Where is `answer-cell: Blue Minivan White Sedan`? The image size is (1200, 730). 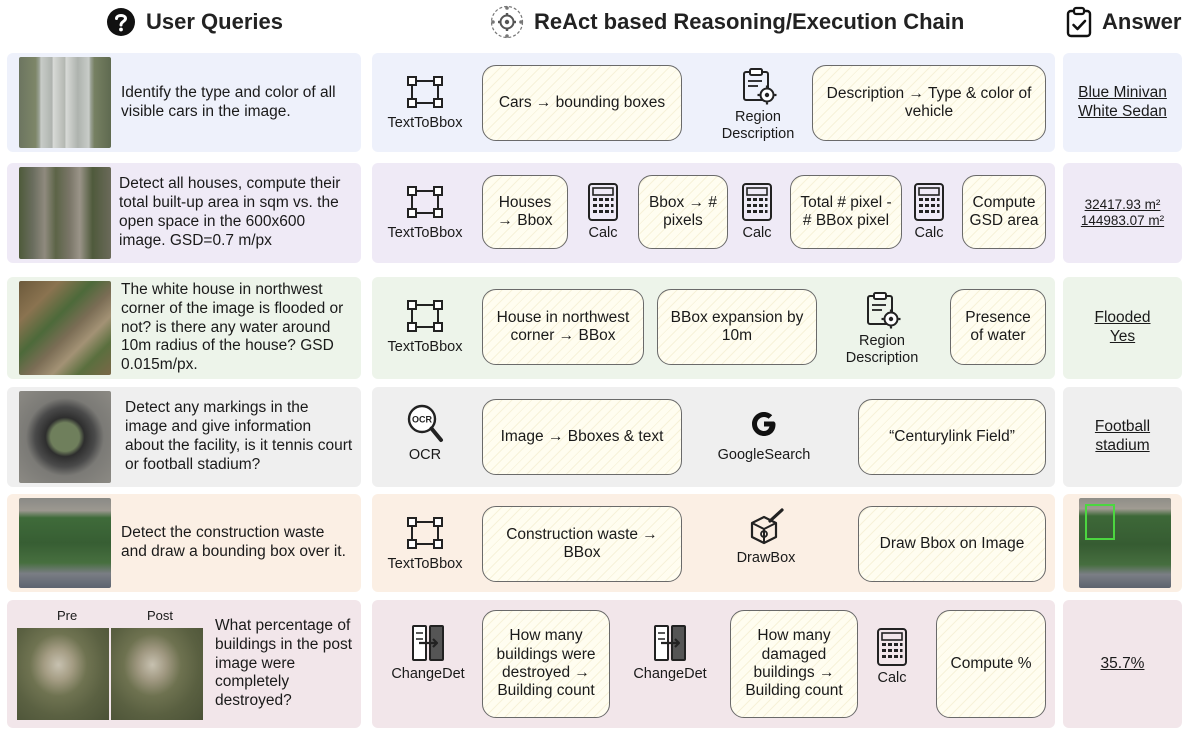 answer-cell: Blue Minivan White Sedan is located at coordinates (1122, 102).